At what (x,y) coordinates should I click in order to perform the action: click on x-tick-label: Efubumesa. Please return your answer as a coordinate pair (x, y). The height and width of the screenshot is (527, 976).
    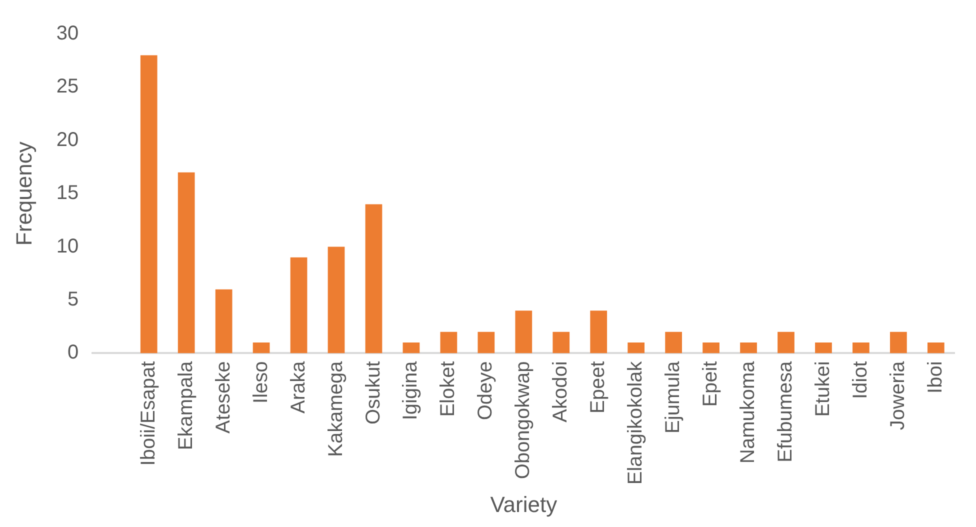
    Looking at the image, I should click on (785, 411).